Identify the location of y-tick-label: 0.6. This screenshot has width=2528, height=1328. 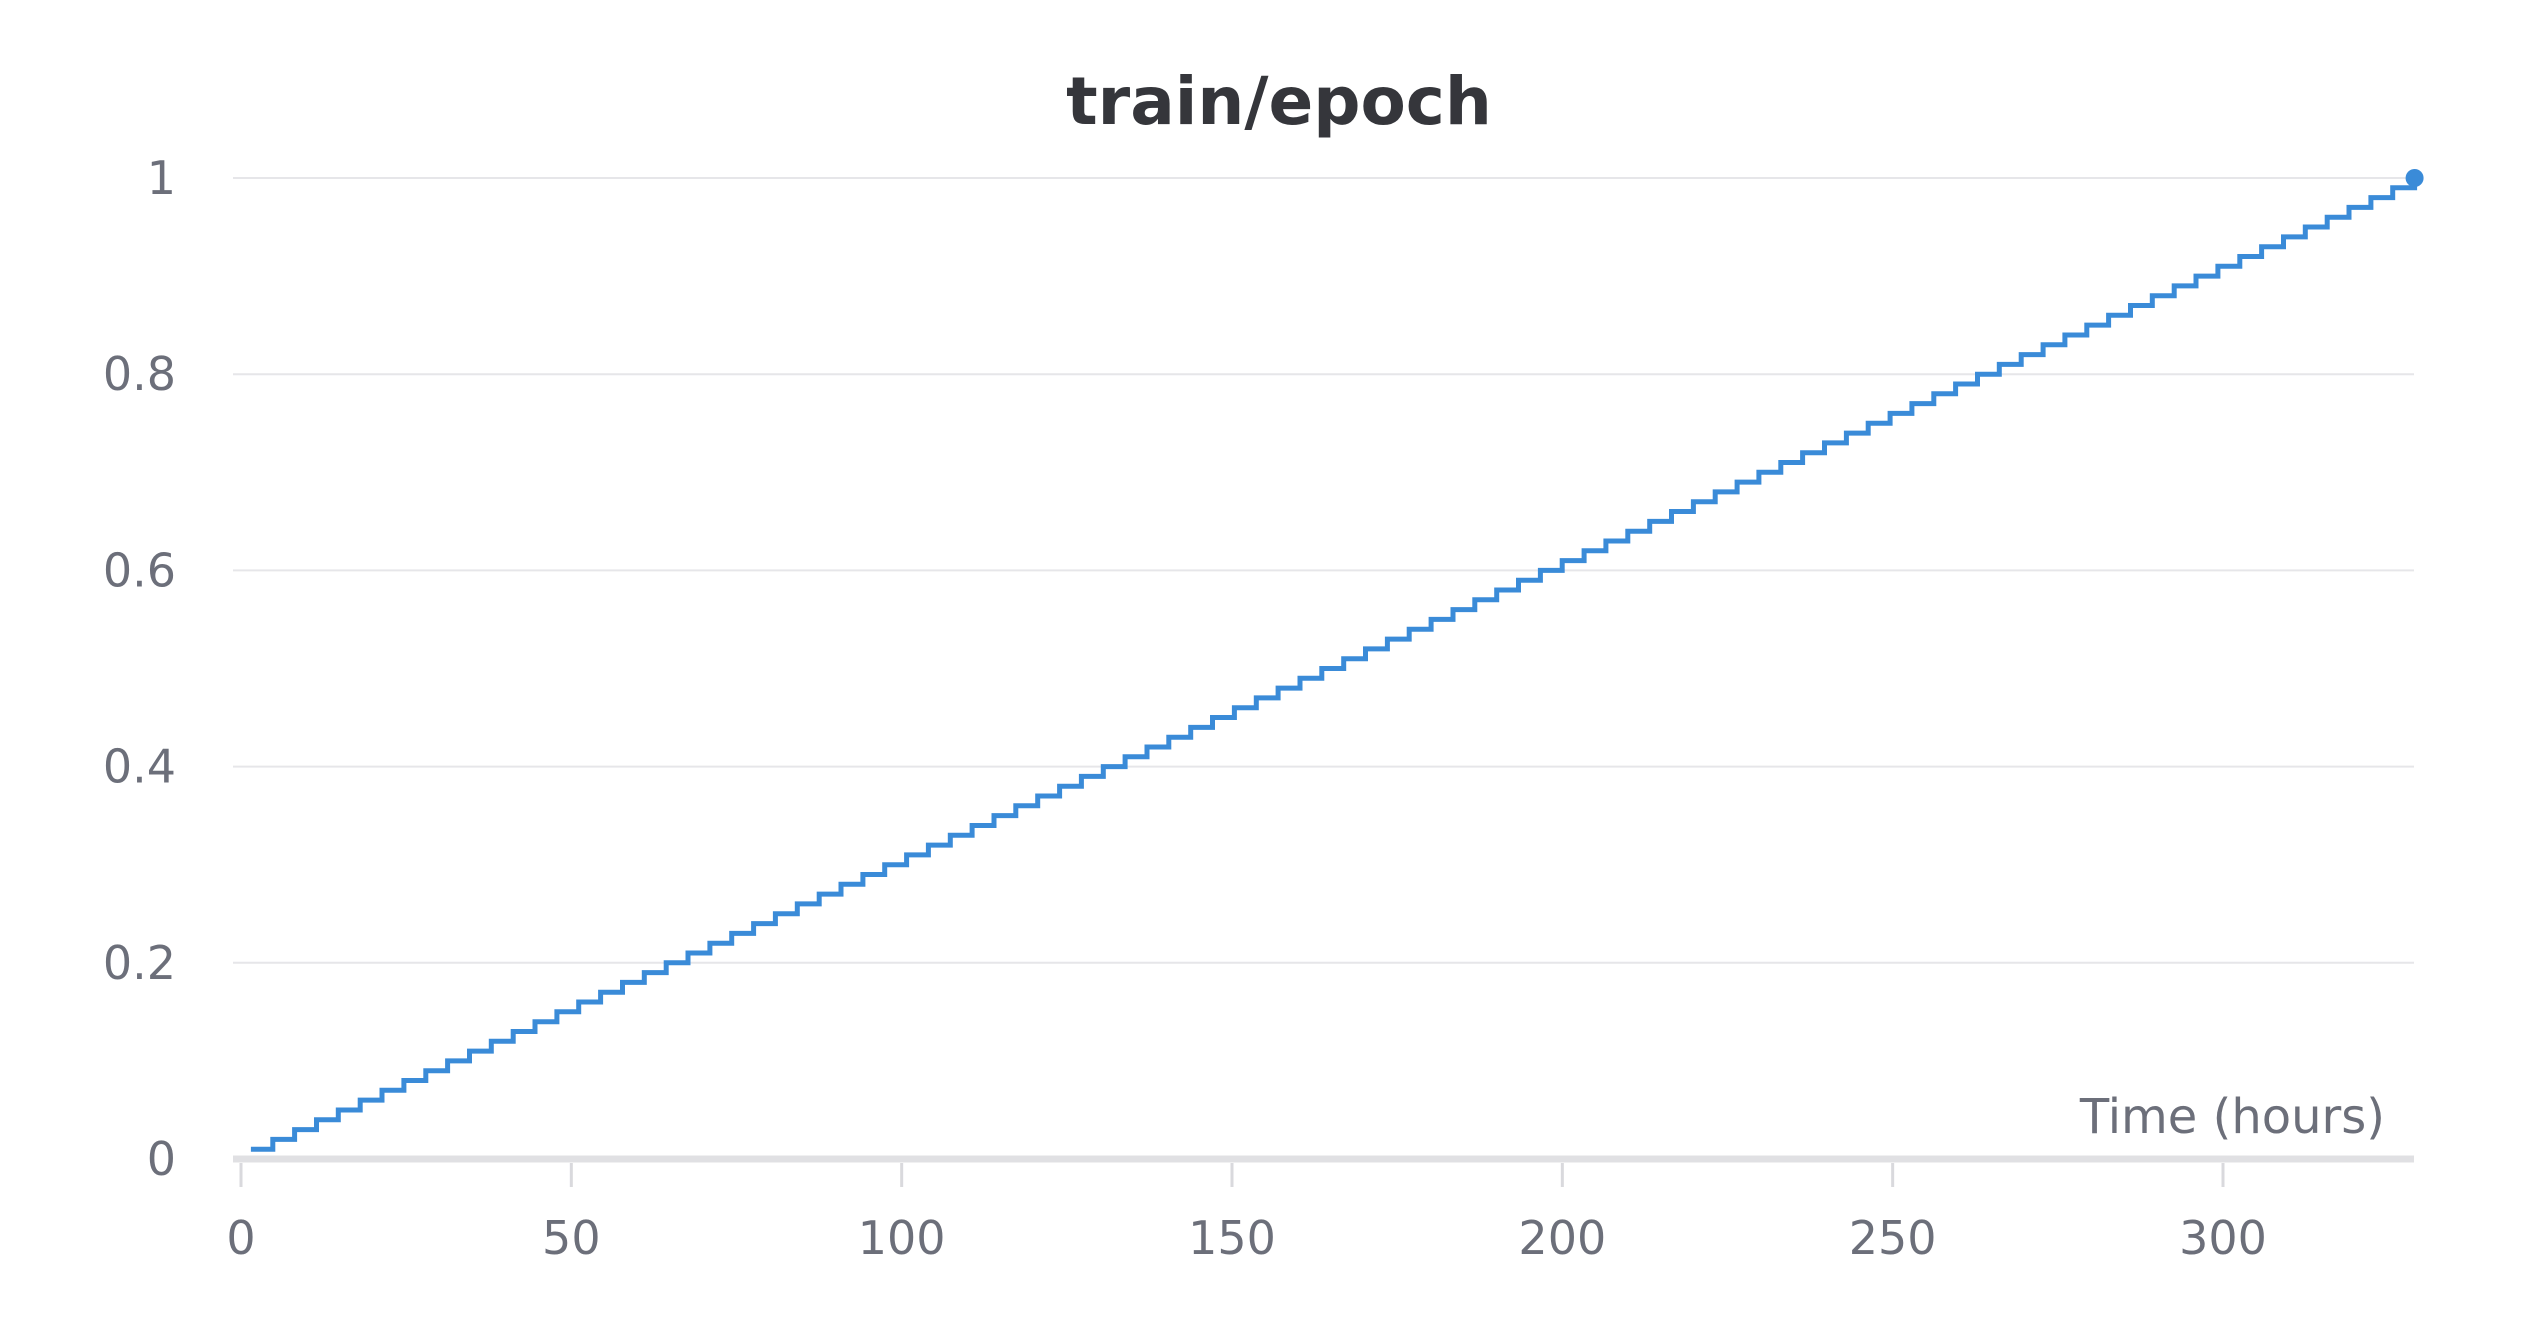
(139, 570).